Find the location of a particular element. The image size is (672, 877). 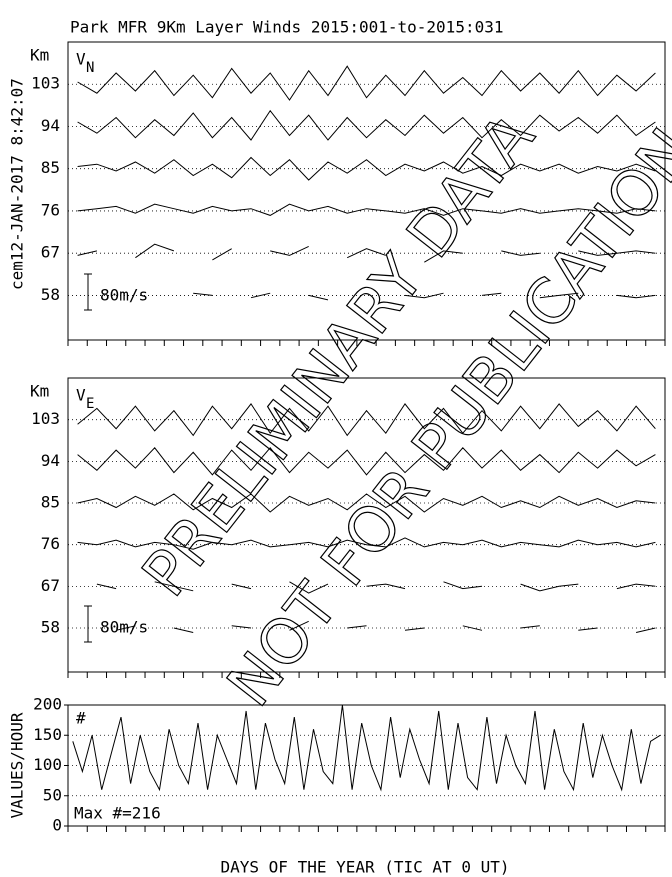

y-tick-label: 100 is located at coordinates (47, 764).